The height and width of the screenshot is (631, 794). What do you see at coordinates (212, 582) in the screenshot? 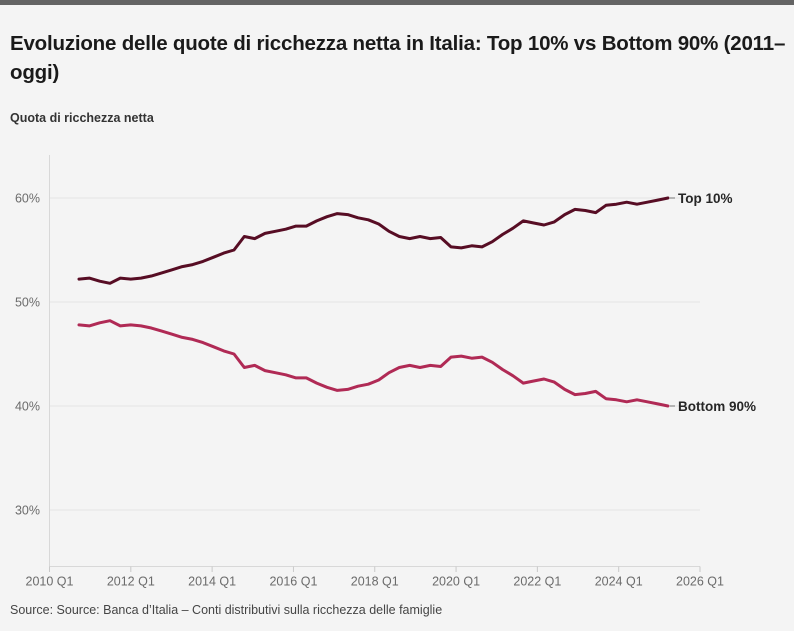
I see `x-axis-tick-label: 2014 Q1` at bounding box center [212, 582].